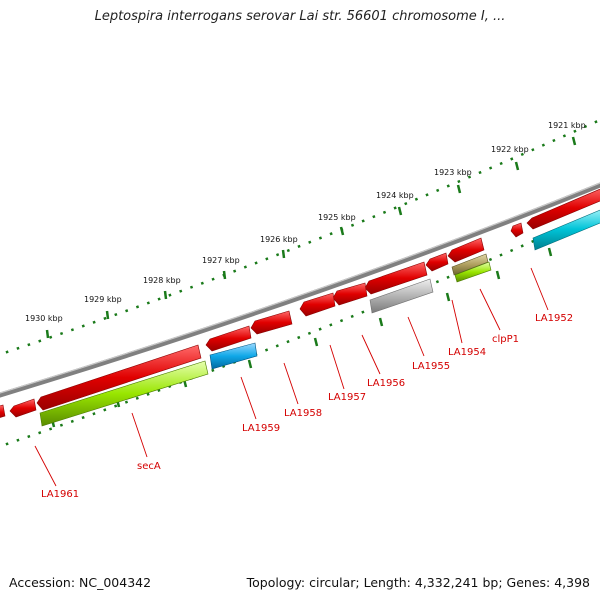 This screenshot has width=600, height=600. What do you see at coordinates (303, 413) in the screenshot?
I see `gene-label: LA1958` at bounding box center [303, 413].